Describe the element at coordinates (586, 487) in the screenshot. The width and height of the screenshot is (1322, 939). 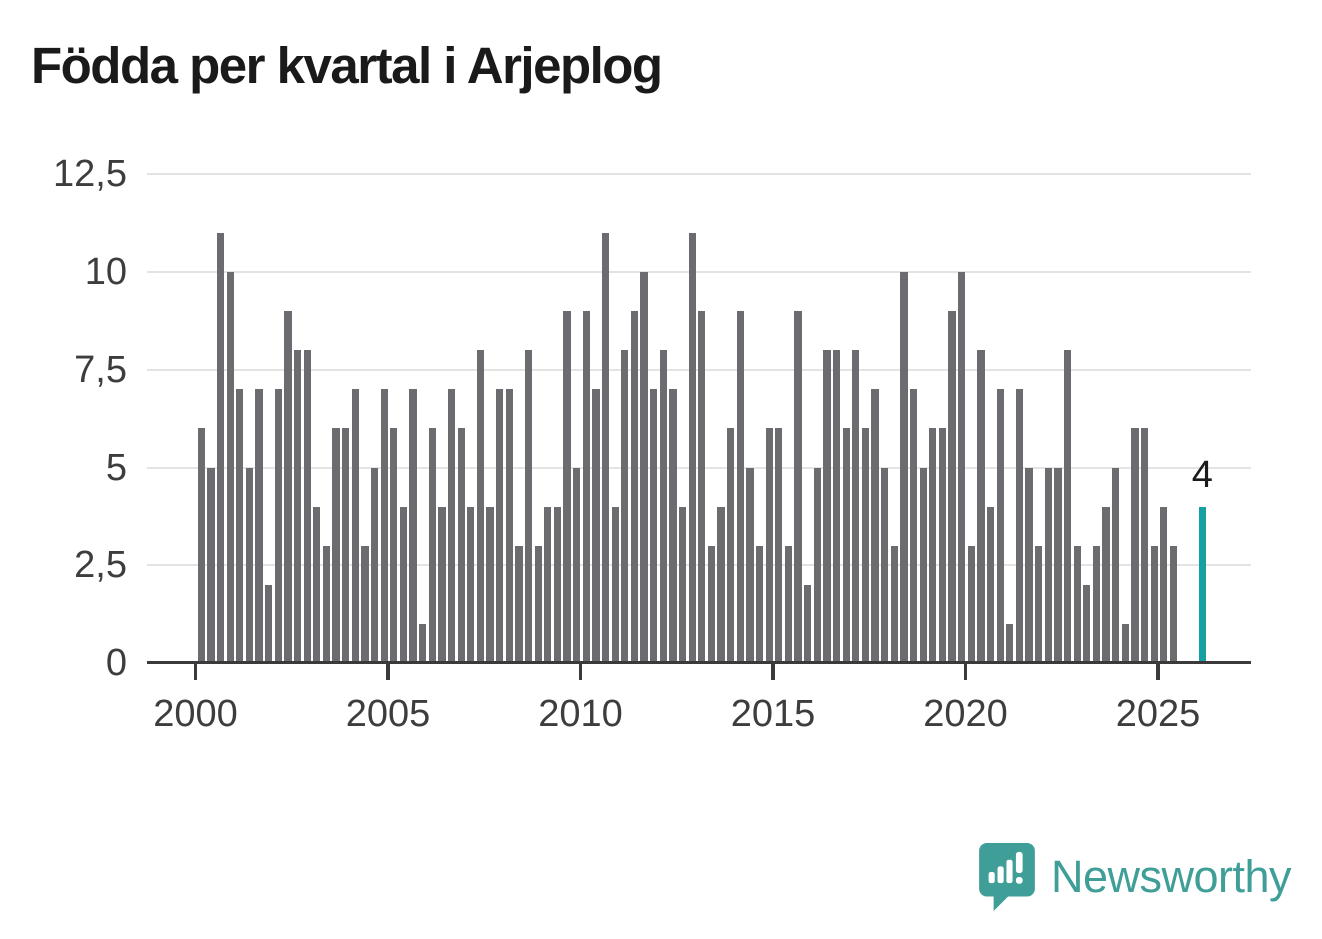
I see `bar-2010-Q1` at that location.